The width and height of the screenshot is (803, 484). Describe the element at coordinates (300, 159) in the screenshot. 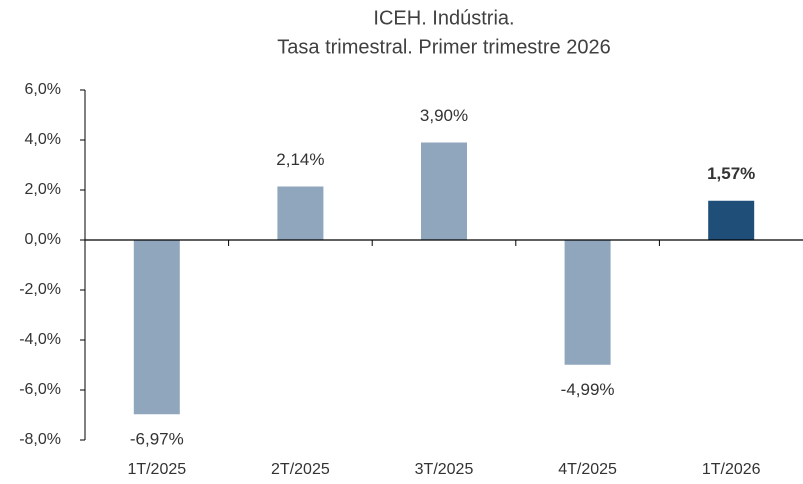

I see `value-label: 2,14%` at that location.